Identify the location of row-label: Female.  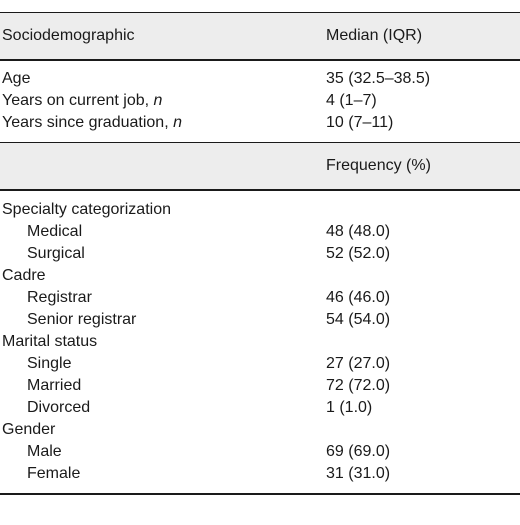
(54, 473).